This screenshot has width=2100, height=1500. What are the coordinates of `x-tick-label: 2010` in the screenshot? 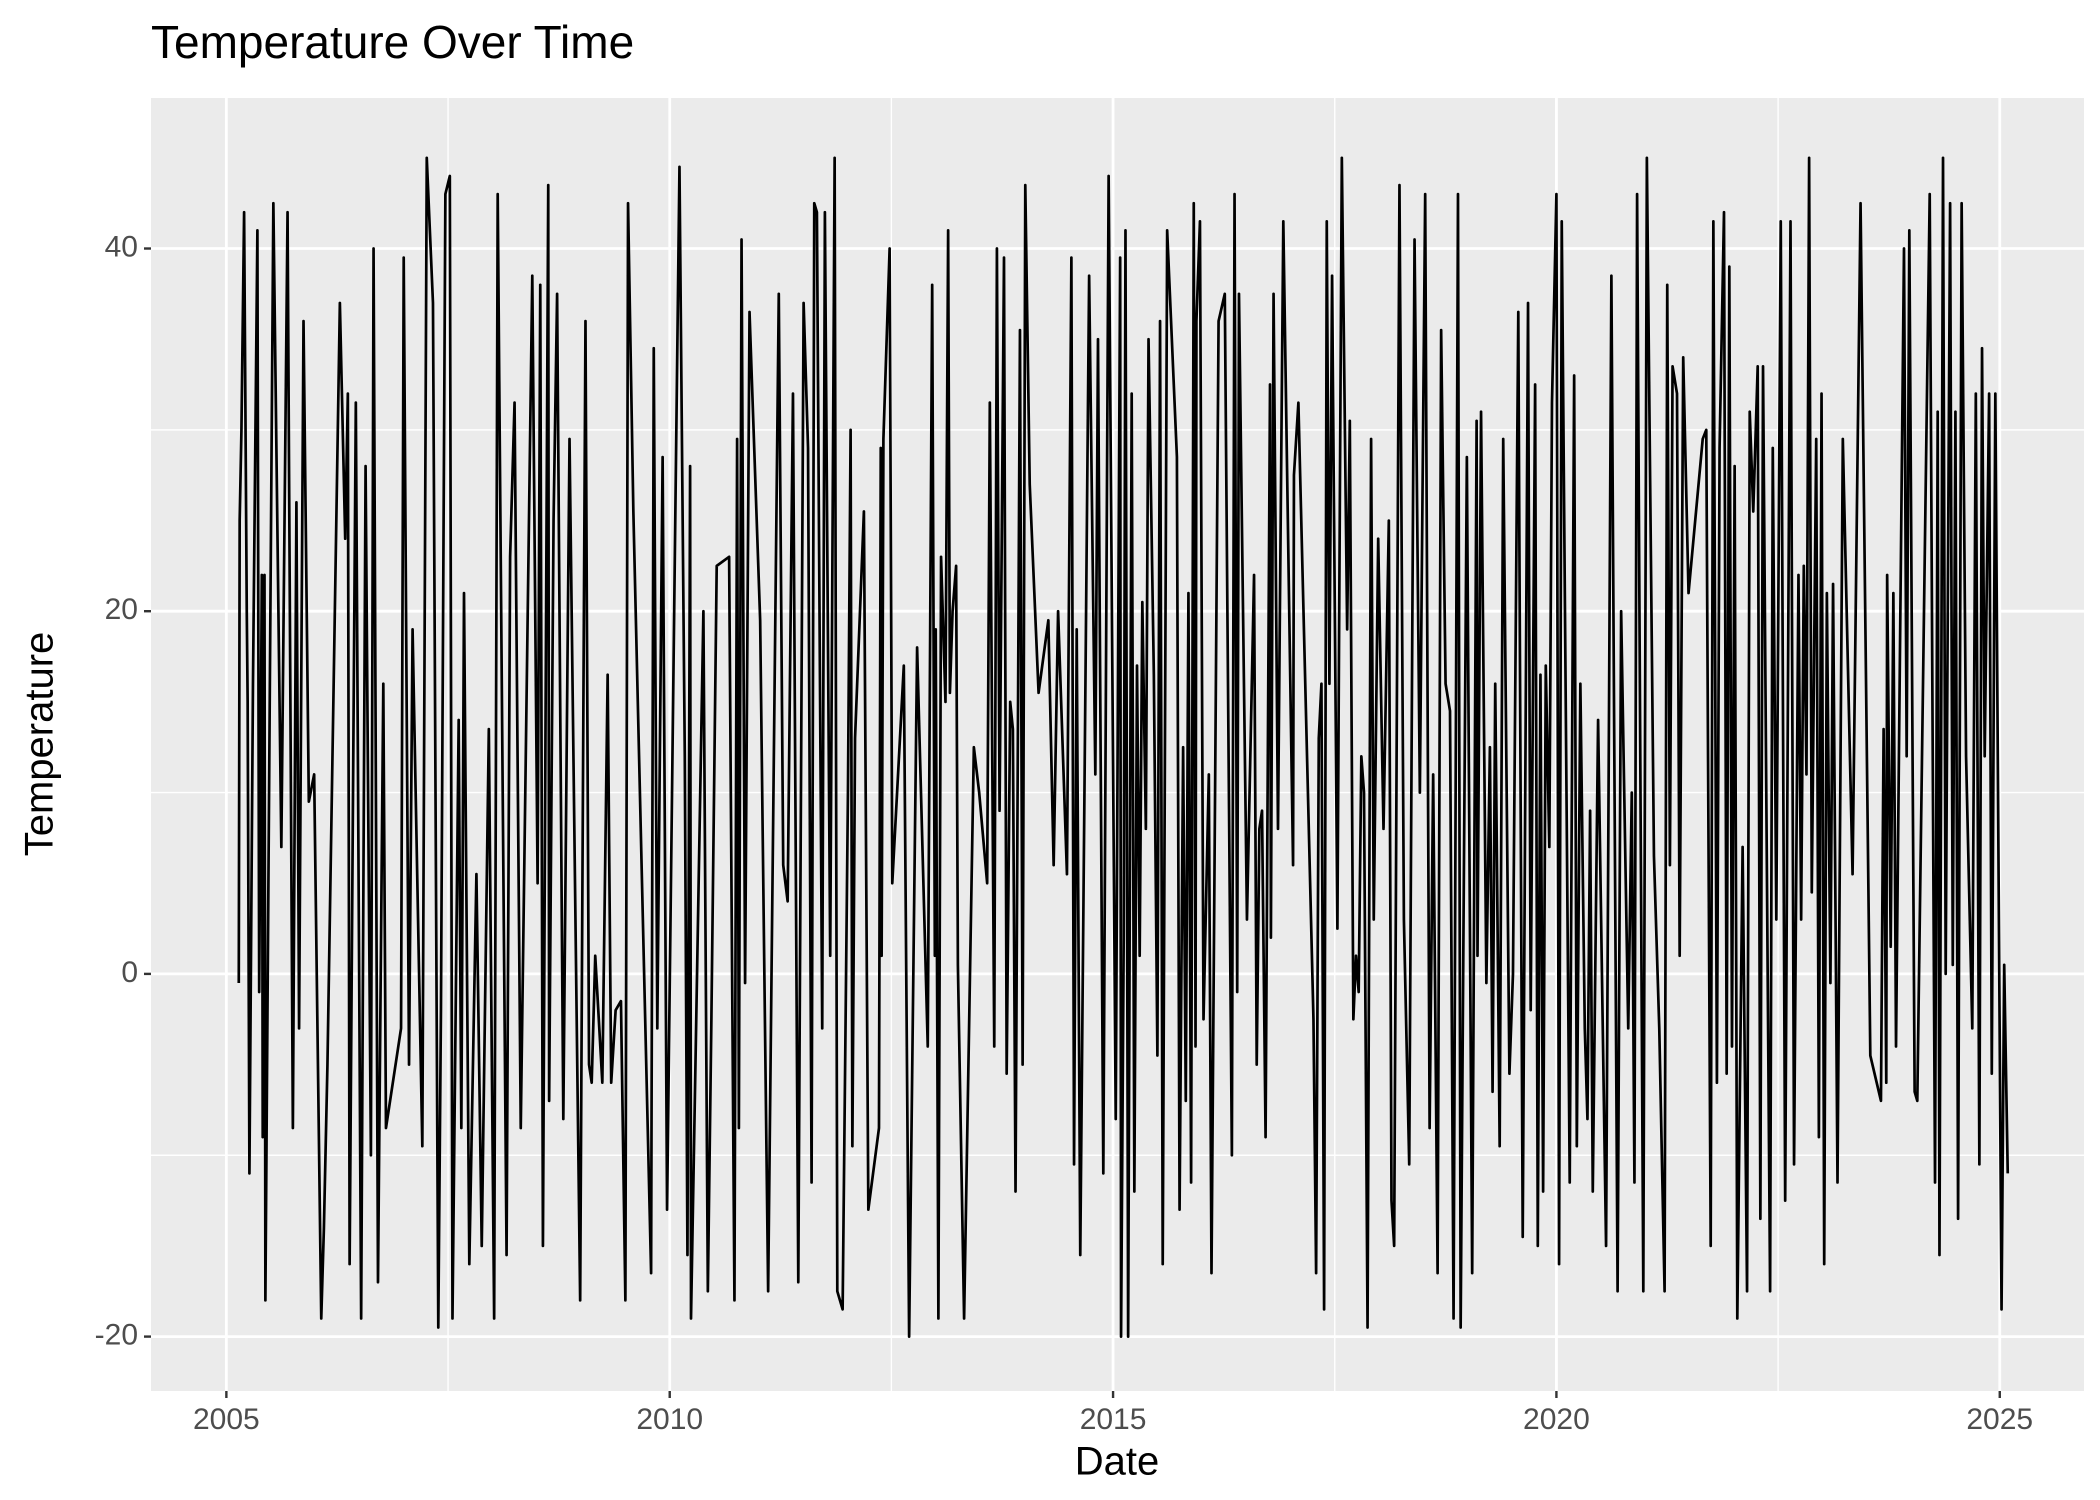 It's located at (669, 1419).